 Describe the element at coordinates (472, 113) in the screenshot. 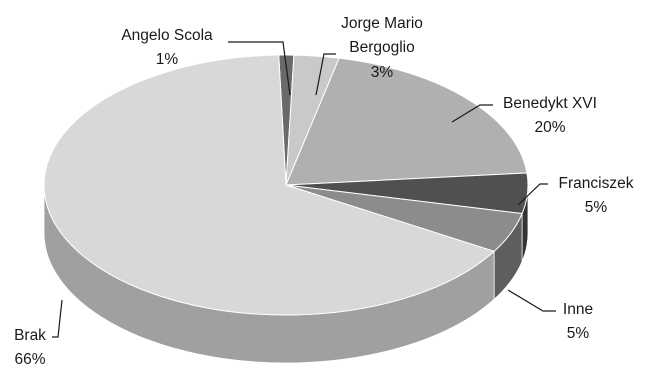

I see `leader-benedykt` at that location.